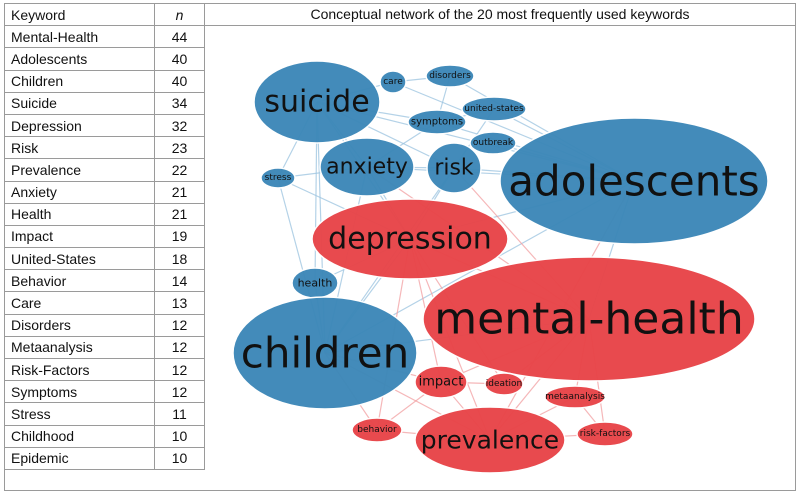  I want to click on table-row: Impact 19, so click(104, 236).